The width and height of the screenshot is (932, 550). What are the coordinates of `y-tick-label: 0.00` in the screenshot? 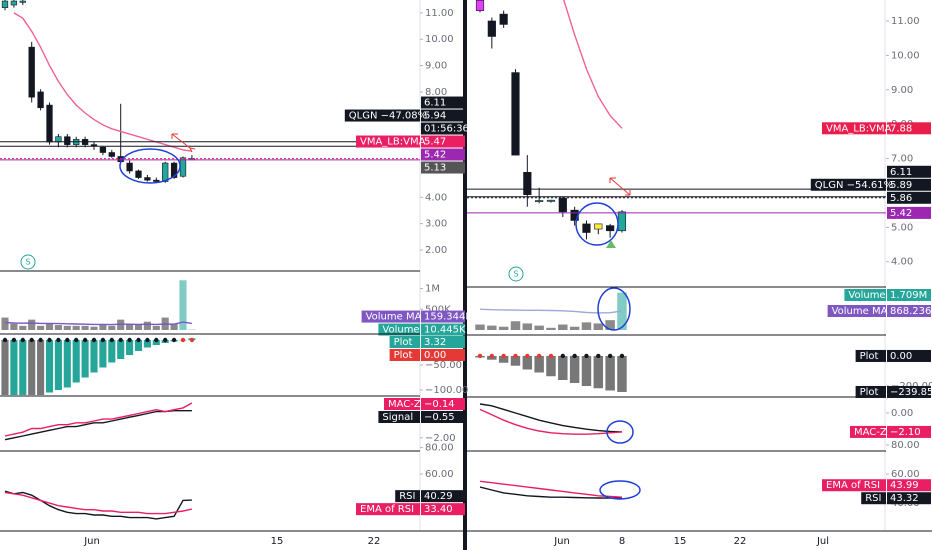 It's located at (902, 413).